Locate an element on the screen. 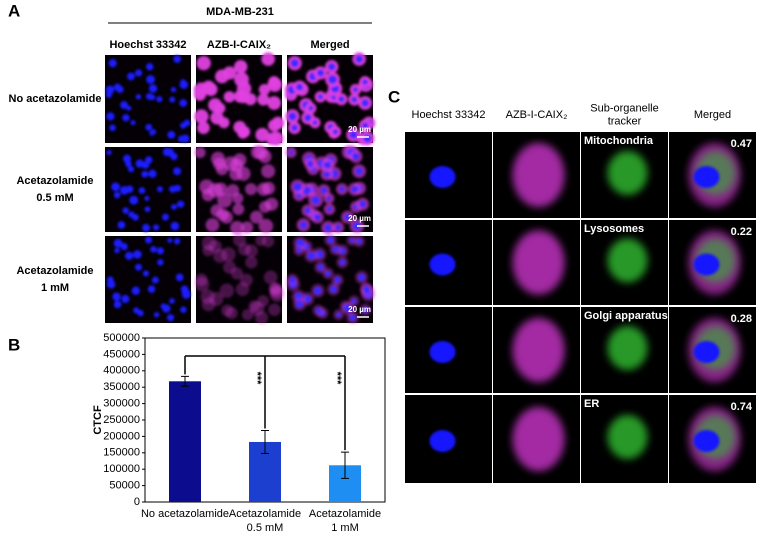 This screenshot has width=761, height=539. y-tick-label: 350000 is located at coordinates (121, 387).